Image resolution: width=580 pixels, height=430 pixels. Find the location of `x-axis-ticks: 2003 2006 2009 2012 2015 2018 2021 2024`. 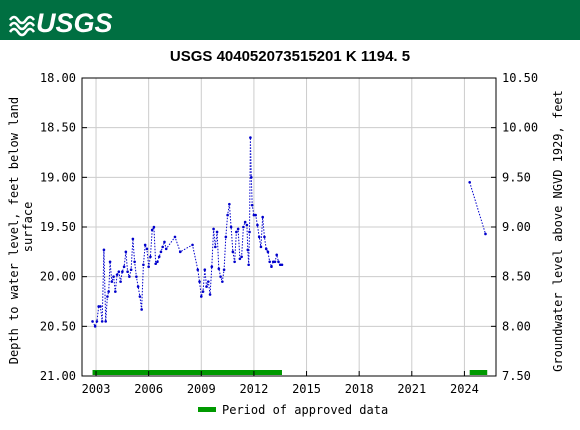

x-axis-ticks: 2003 2006 2009 2012 2015 2018 2021 2024 is located at coordinates (280, 383).